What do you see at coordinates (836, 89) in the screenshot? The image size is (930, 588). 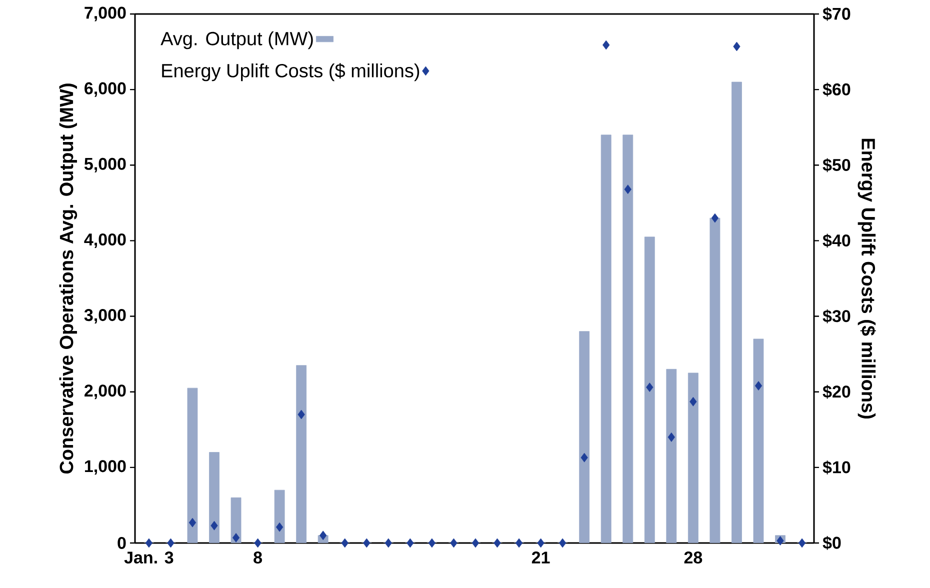 I see `y2-tick-label: $60` at bounding box center [836, 89].